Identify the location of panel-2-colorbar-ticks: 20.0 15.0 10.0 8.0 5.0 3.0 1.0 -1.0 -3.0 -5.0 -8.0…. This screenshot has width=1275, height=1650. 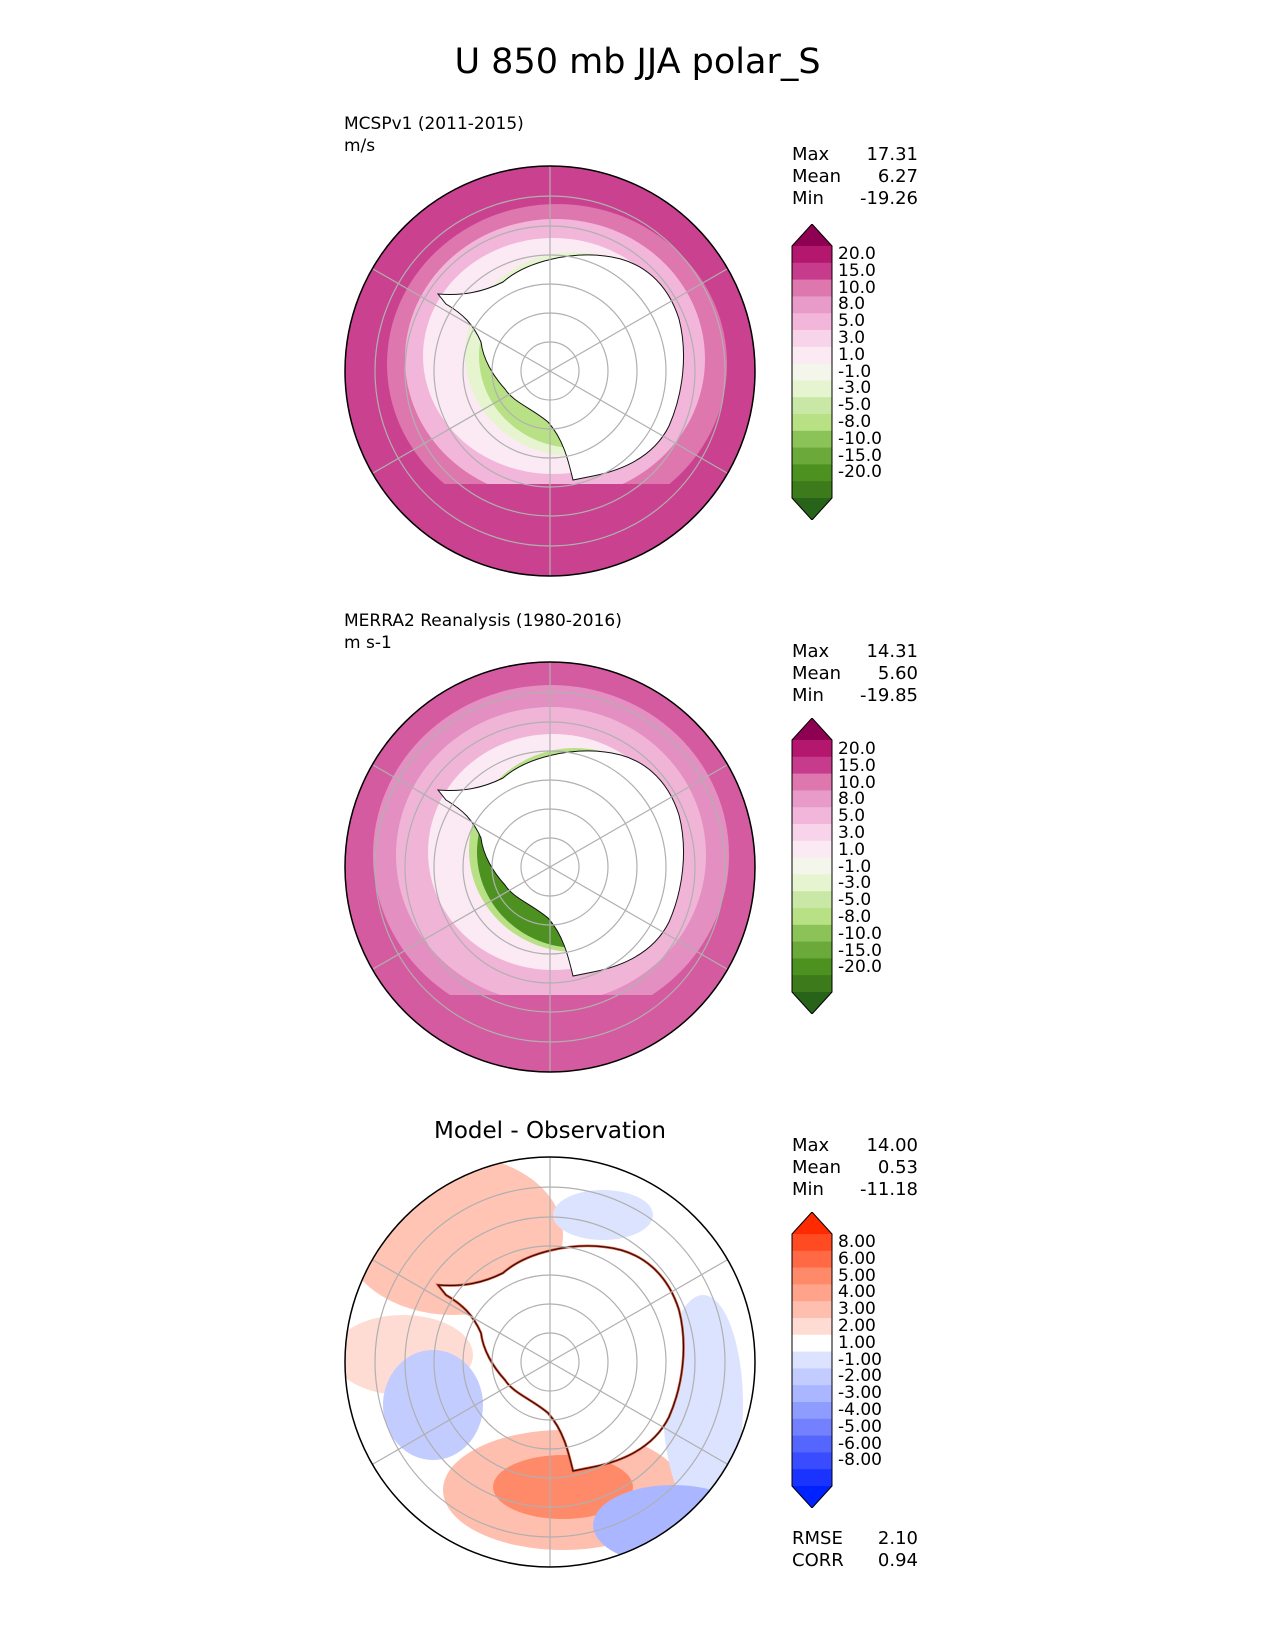
(863, 858).